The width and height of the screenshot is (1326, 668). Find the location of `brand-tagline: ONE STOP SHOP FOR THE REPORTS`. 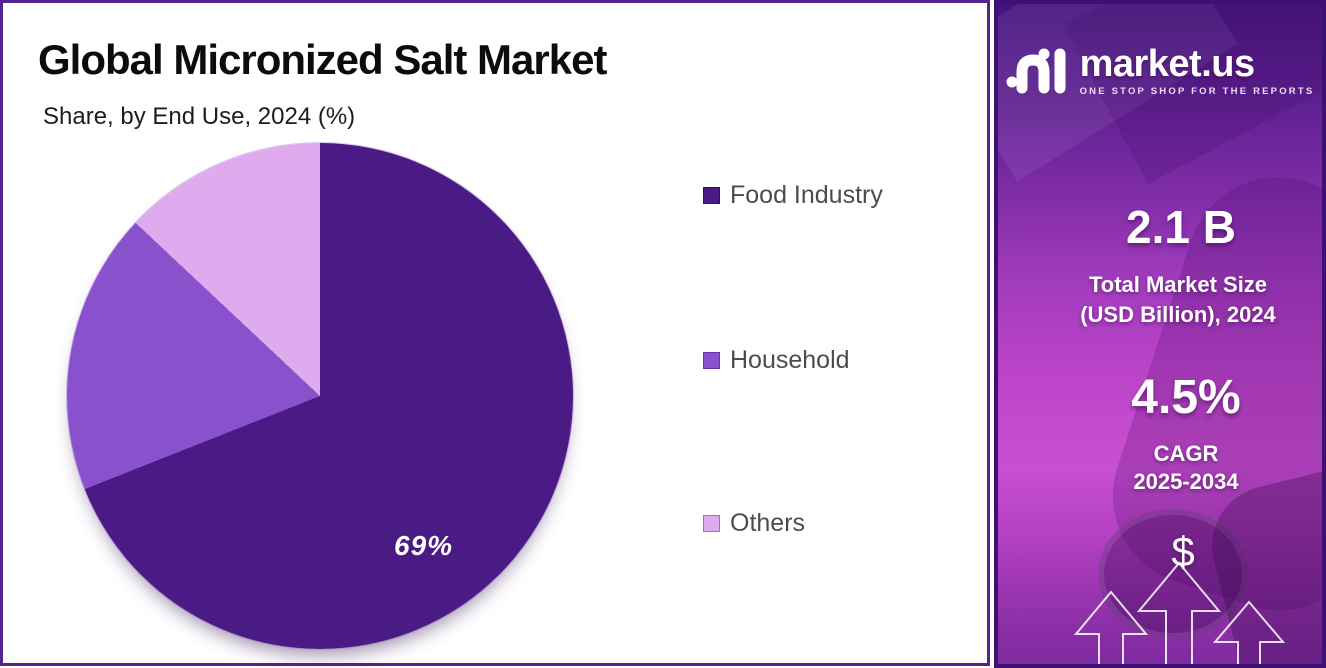

brand-tagline: ONE STOP SHOP FOR THE REPORTS is located at coordinates (1197, 91).